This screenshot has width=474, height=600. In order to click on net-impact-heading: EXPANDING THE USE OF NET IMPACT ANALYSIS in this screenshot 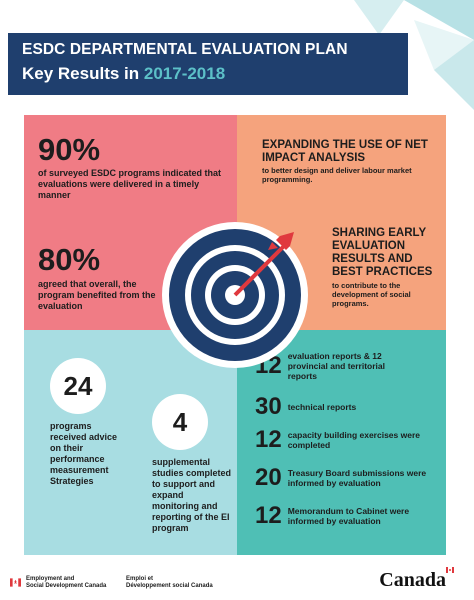, I will do `click(345, 151)`.